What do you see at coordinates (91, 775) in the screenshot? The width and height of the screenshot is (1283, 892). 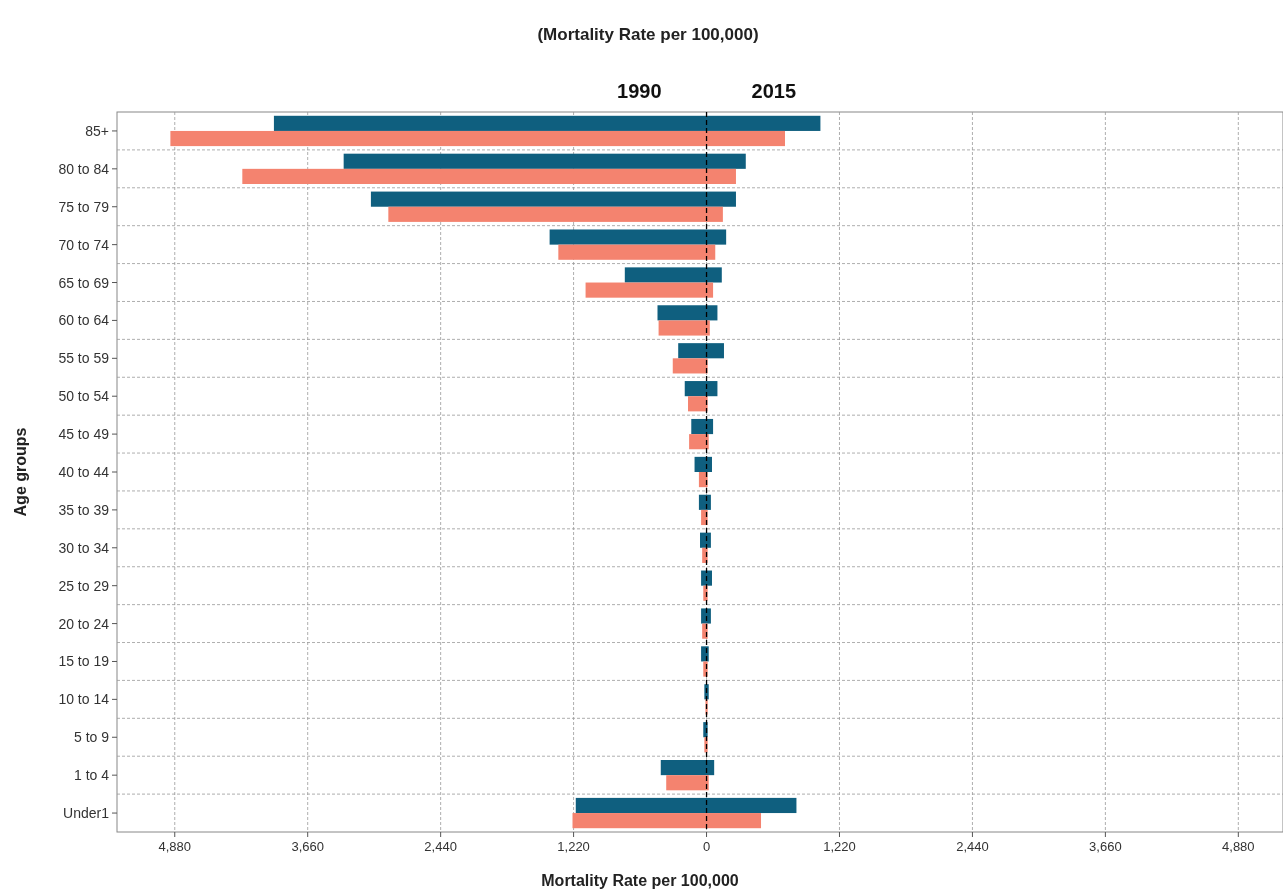 I see `y-tick-label: 1 to 4` at bounding box center [91, 775].